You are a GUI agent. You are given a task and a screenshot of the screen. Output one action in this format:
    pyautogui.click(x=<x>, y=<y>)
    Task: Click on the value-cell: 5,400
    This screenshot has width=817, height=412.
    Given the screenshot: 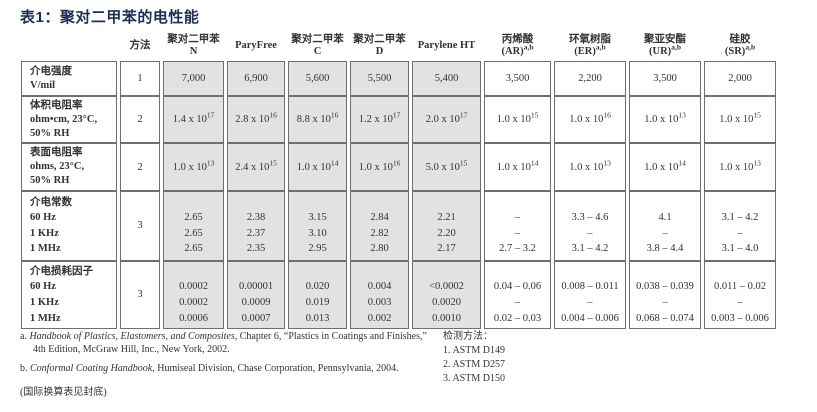 What is the action you would take?
    pyautogui.click(x=446, y=78)
    